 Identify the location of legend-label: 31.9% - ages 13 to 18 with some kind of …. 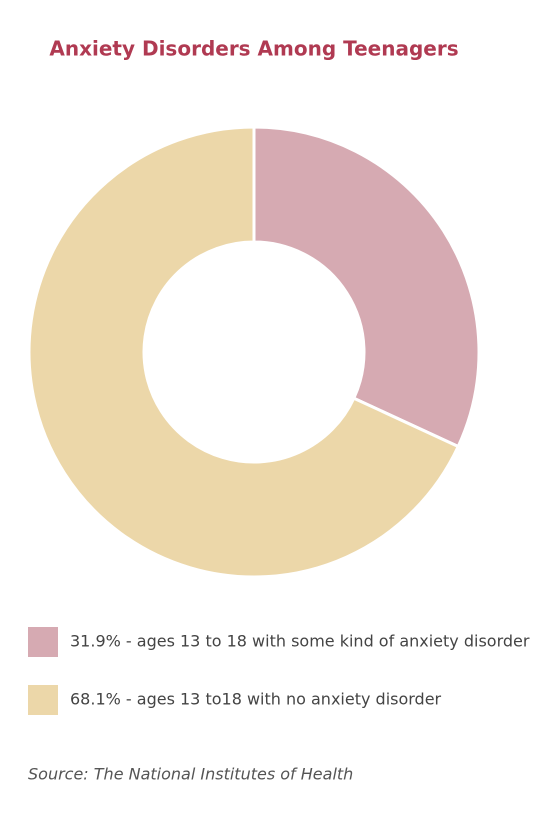
(300, 641).